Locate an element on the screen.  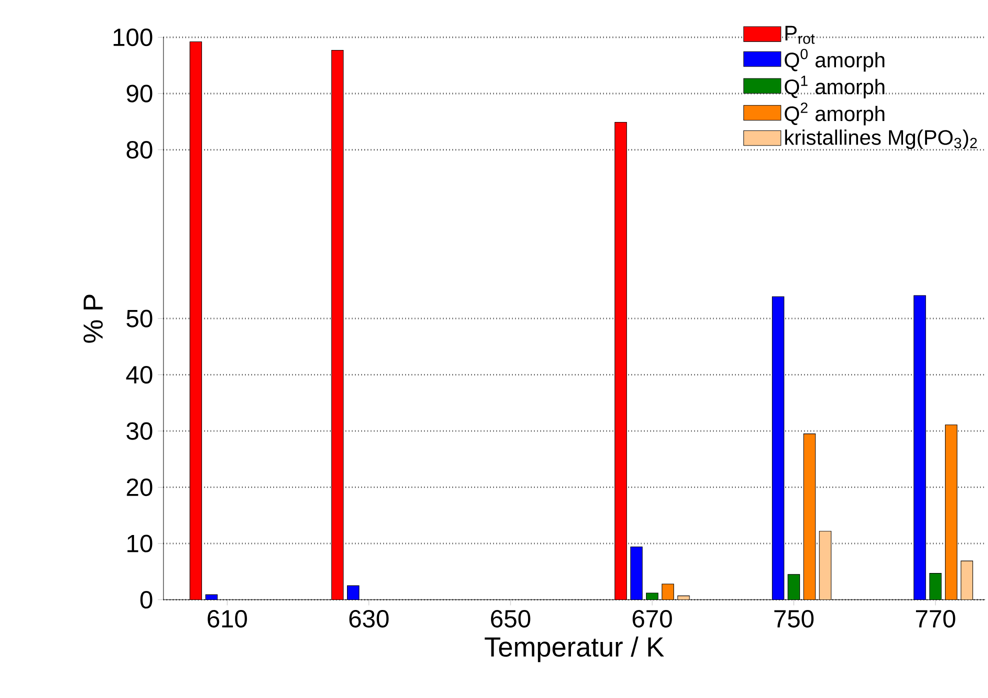
x-tick-label: 750 is located at coordinates (794, 619).